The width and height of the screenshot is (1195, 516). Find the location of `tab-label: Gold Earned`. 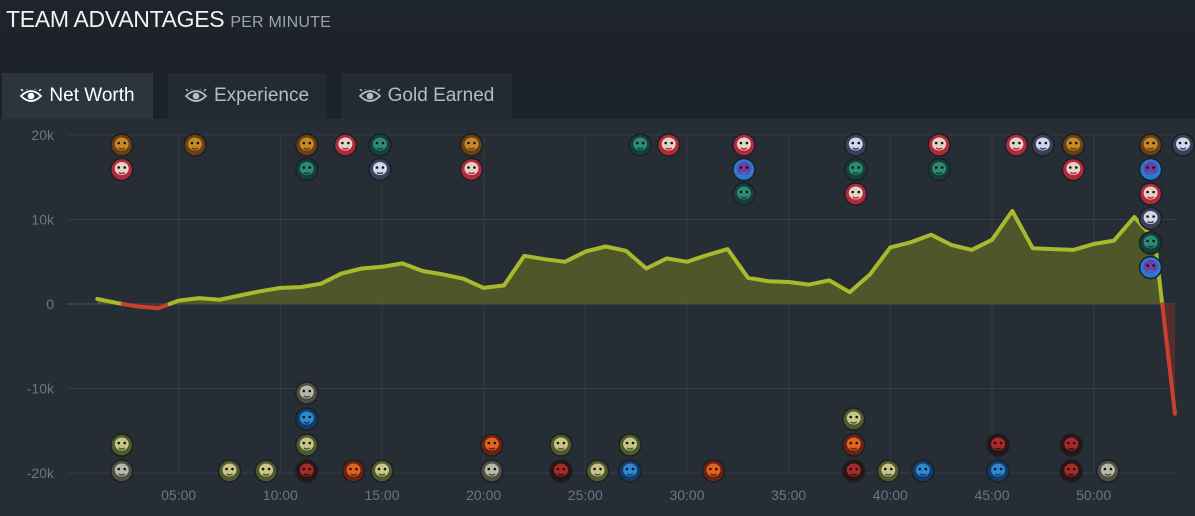

tab-label: Gold Earned is located at coordinates (441, 95).